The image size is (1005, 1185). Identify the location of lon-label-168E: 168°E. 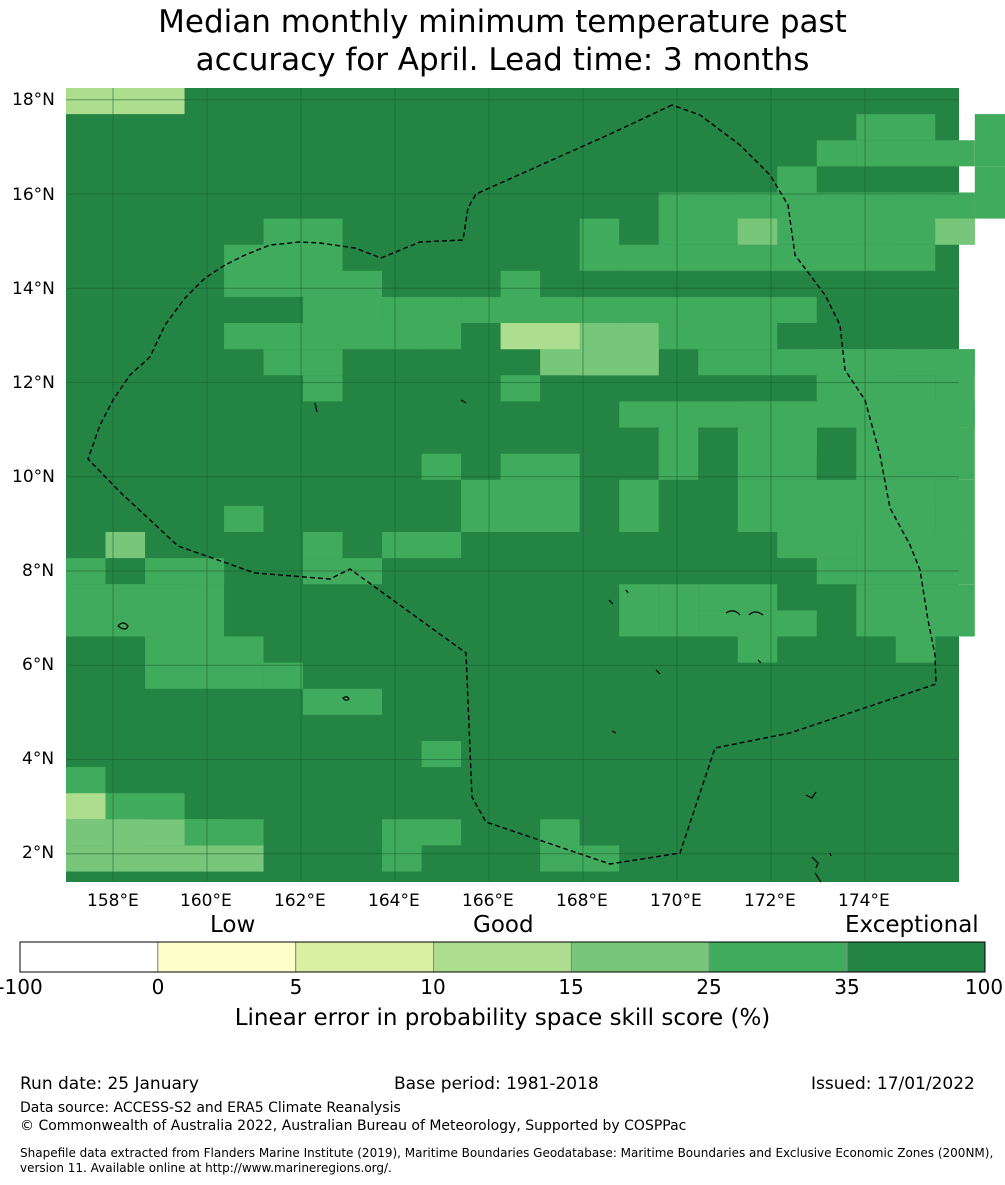
(582, 901).